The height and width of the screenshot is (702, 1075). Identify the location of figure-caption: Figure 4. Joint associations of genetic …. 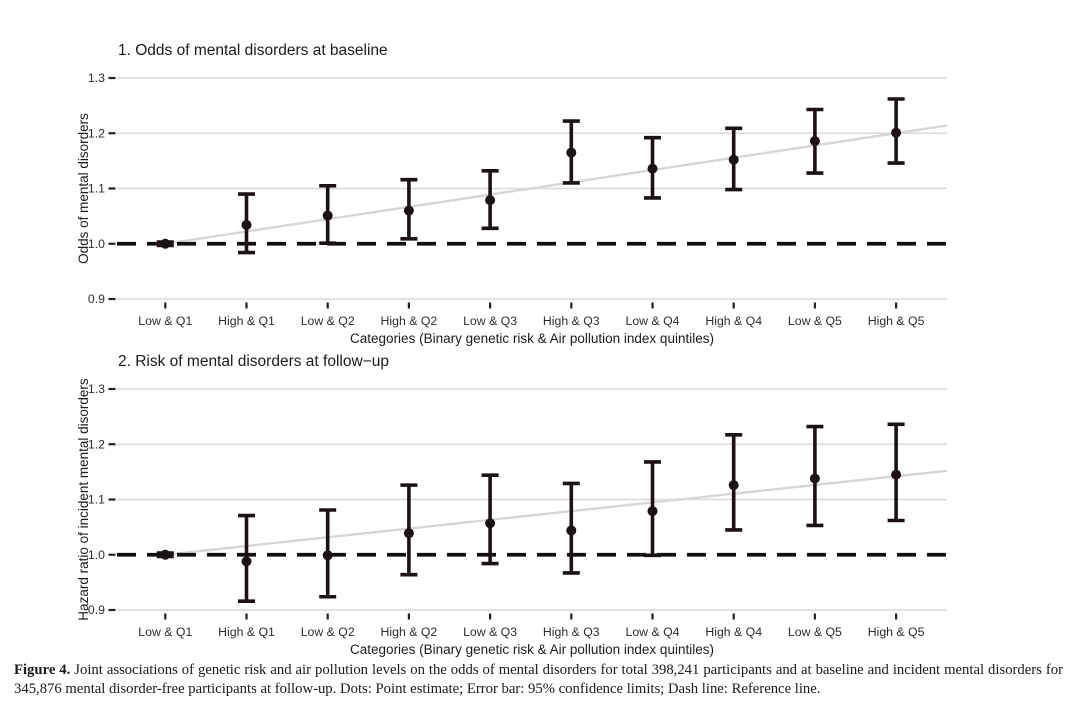
(538, 680).